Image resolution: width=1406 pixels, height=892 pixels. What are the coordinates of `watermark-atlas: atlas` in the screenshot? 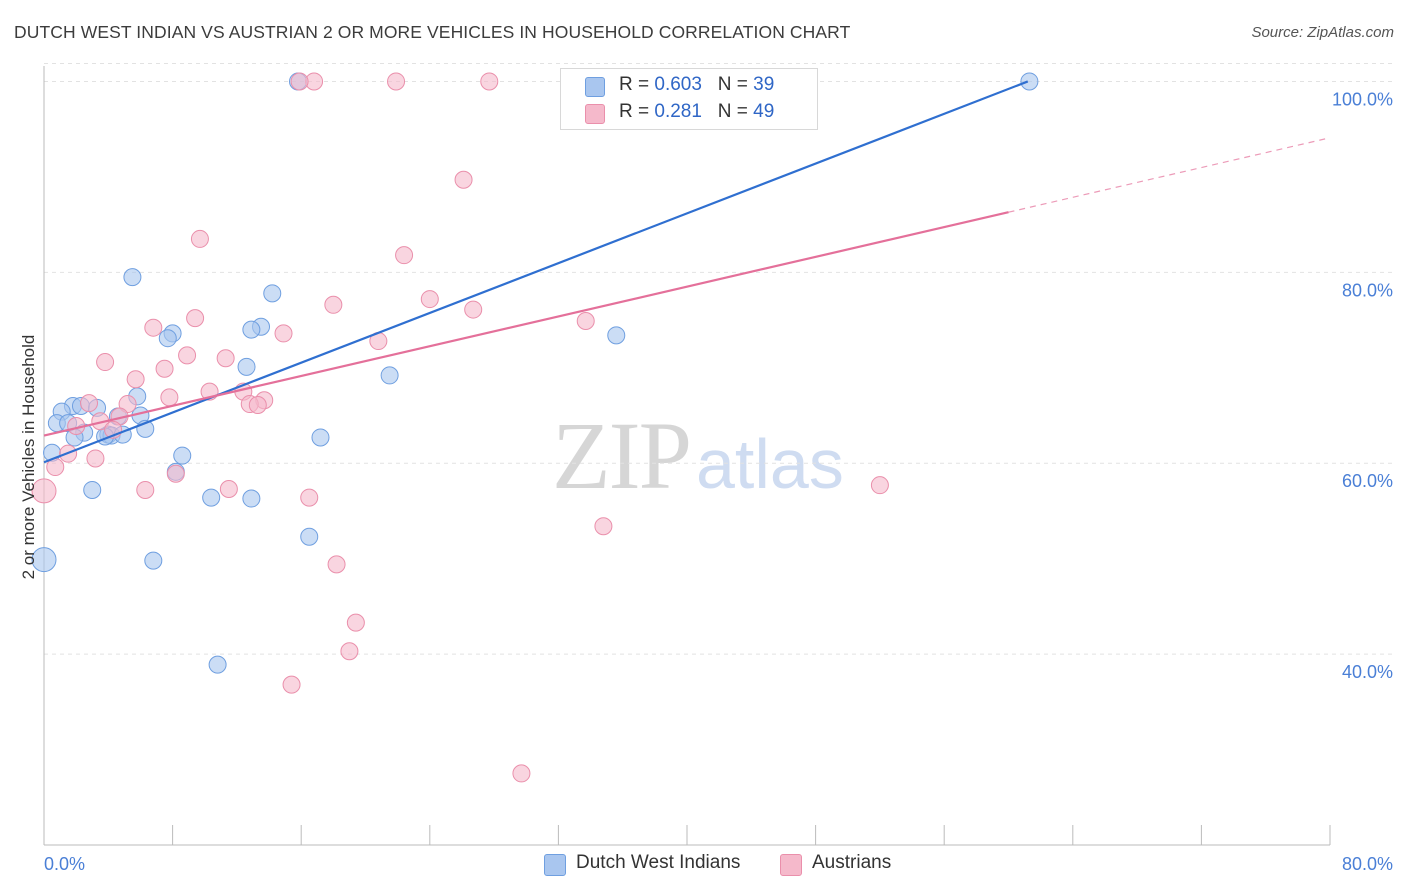 It's located at (770, 464).